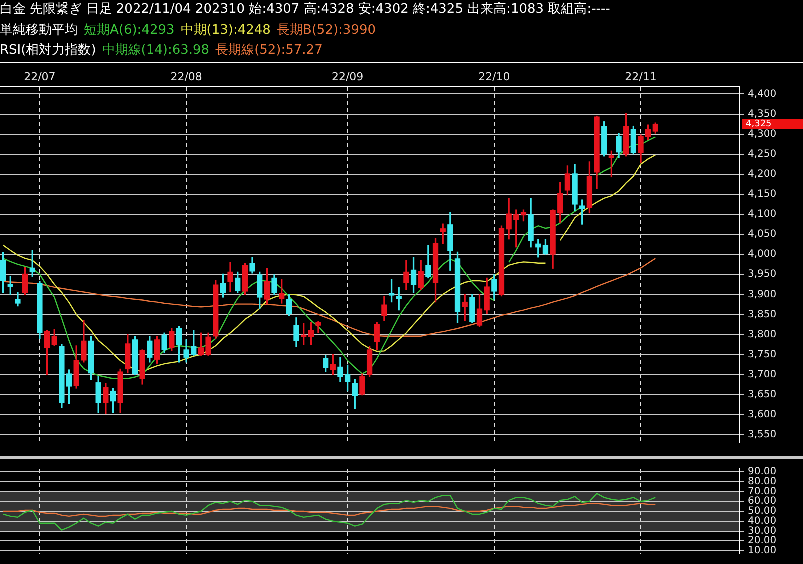 The width and height of the screenshot is (803, 564). What do you see at coordinates (762, 502) in the screenshot?
I see `y-tick-label: 60.00` at bounding box center [762, 502].